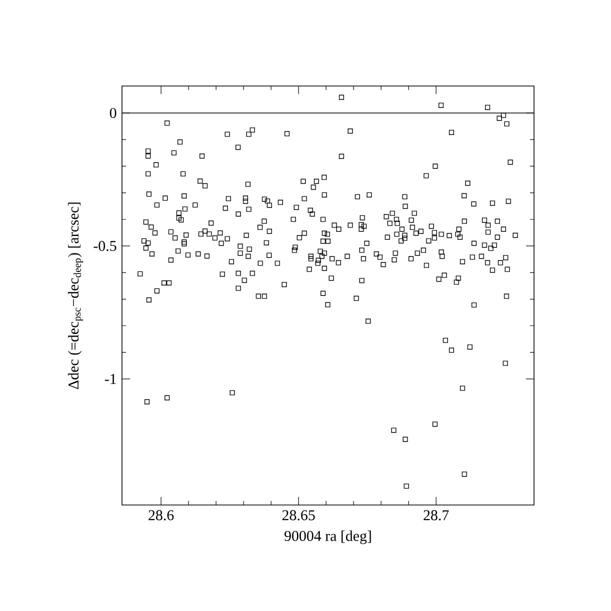 The height and width of the screenshot is (611, 611). What do you see at coordinates (161, 515) in the screenshot?
I see `x-tick-label: 28.6` at bounding box center [161, 515].